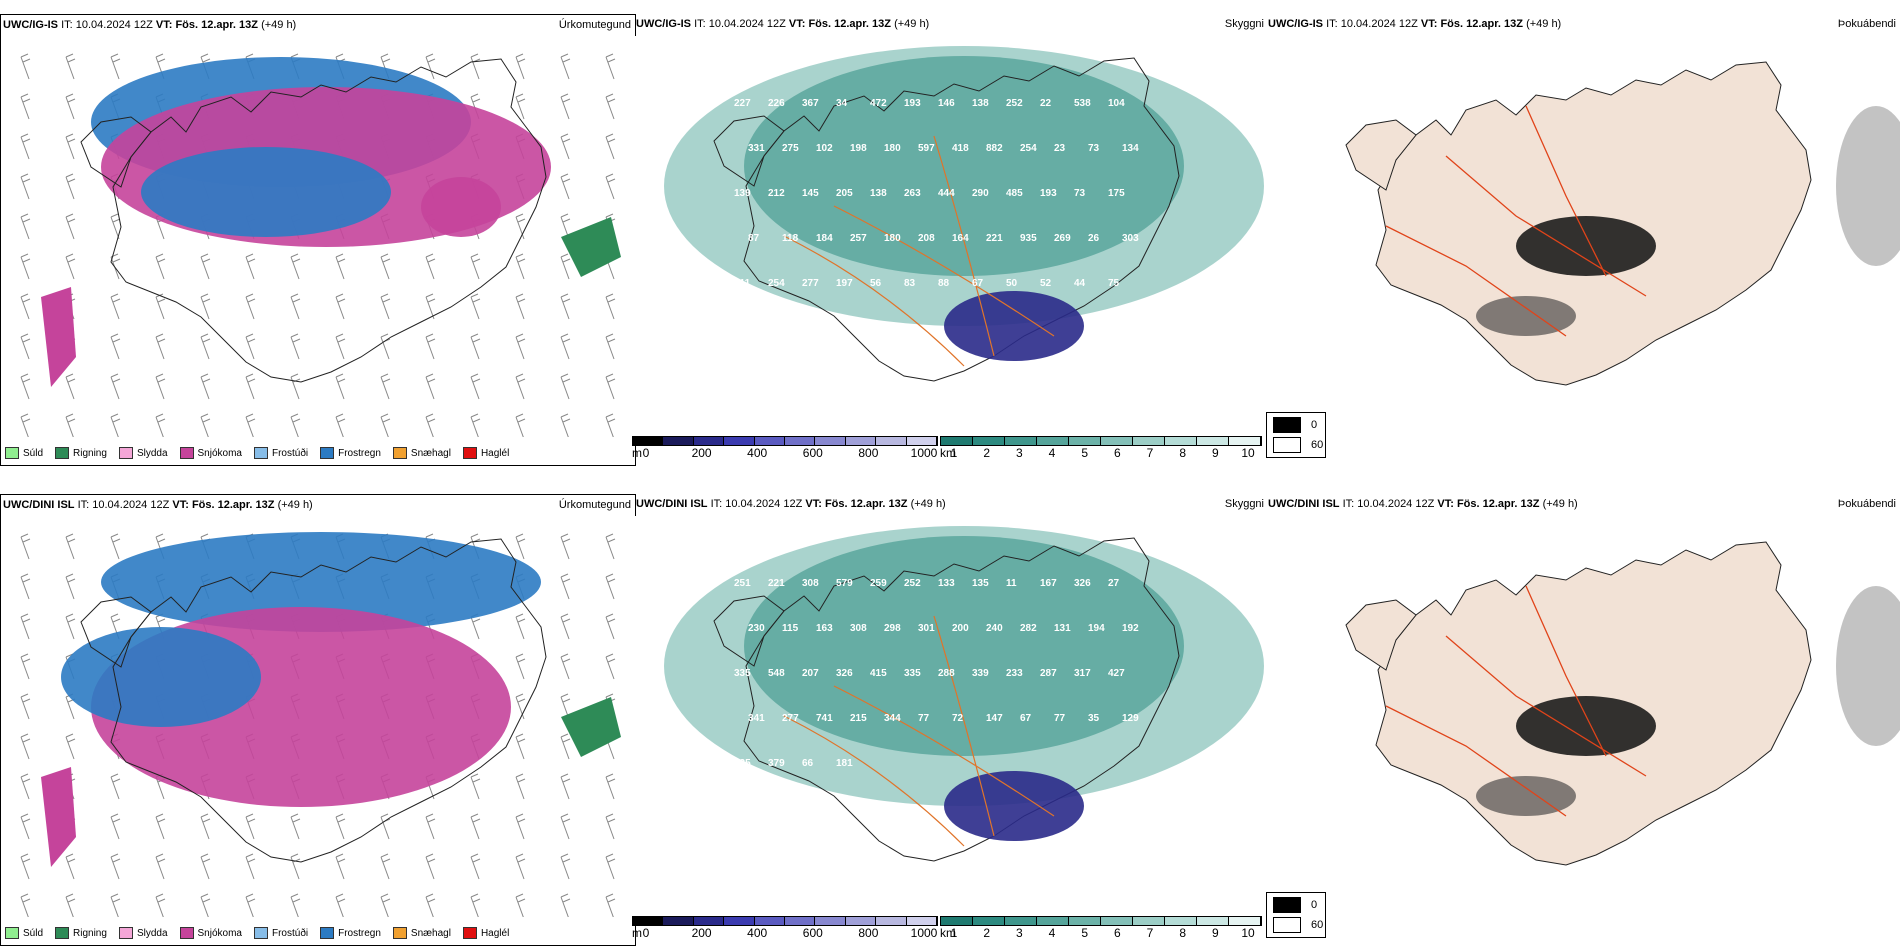 This screenshot has height=950, width=1900. I want to click on elevation-label: 44, so click(1080, 283).